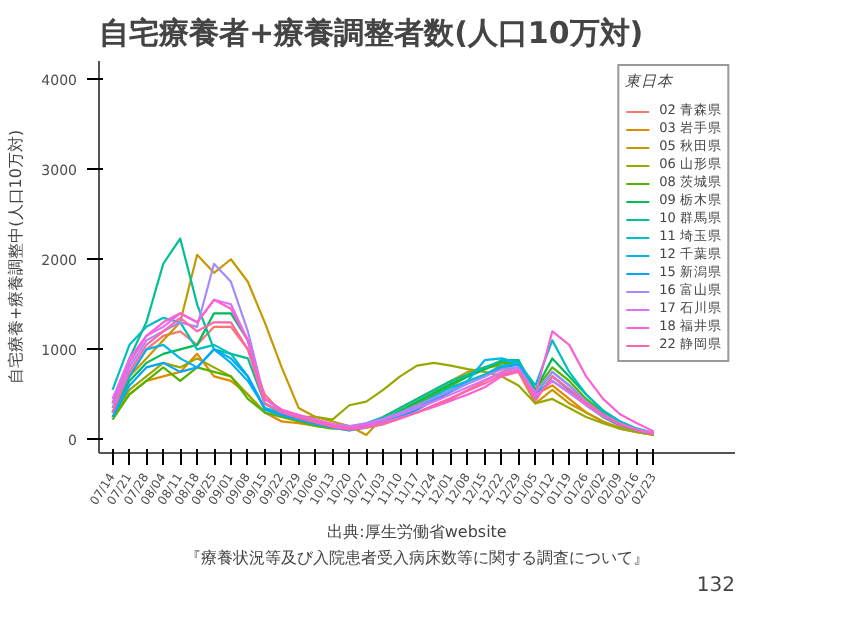 Image resolution: width=854 pixels, height=640 pixels. What do you see at coordinates (716, 586) in the screenshot?
I see `text: 132` at bounding box center [716, 586].